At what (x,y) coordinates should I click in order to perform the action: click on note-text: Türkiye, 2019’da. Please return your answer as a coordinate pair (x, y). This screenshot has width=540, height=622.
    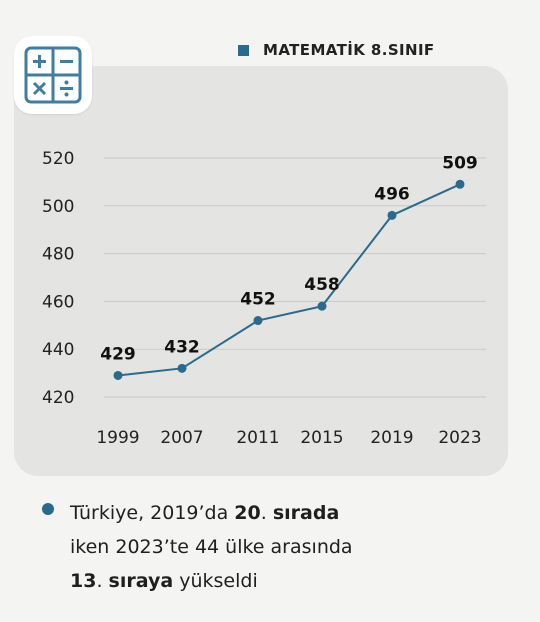
    Looking at the image, I should click on (152, 513).